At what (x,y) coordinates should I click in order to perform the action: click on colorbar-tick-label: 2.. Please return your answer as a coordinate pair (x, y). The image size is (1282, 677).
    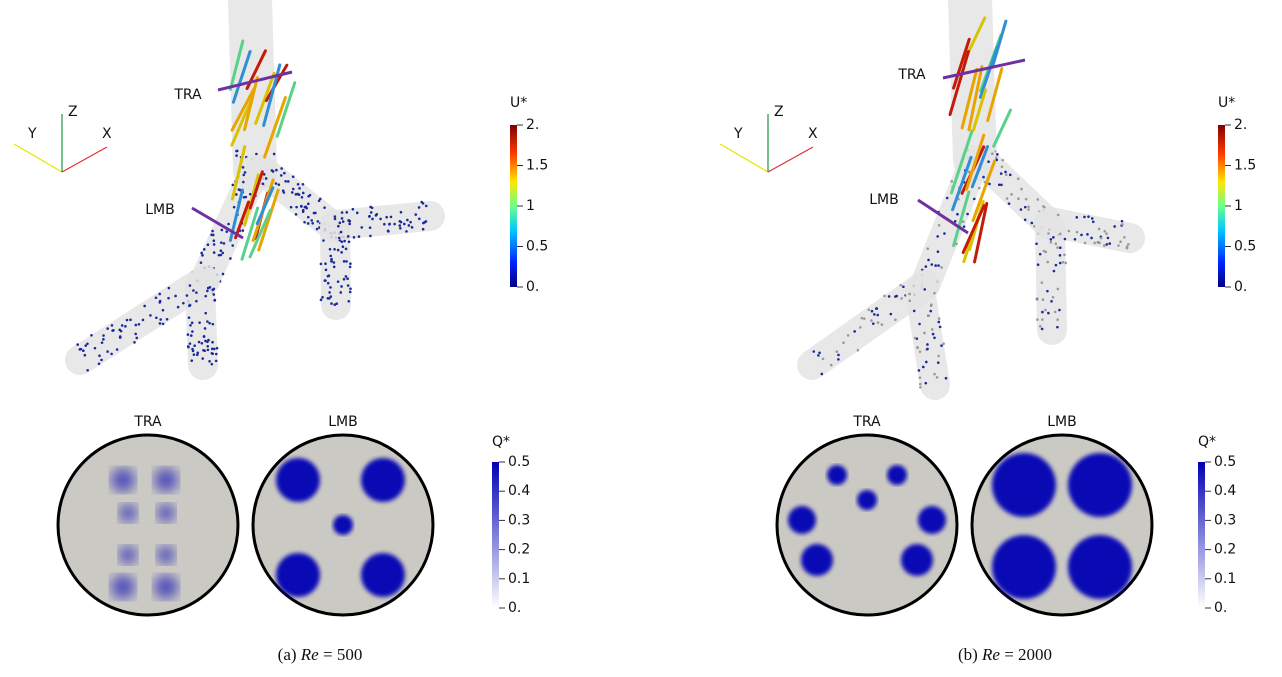
    Looking at the image, I should click on (1240, 125).